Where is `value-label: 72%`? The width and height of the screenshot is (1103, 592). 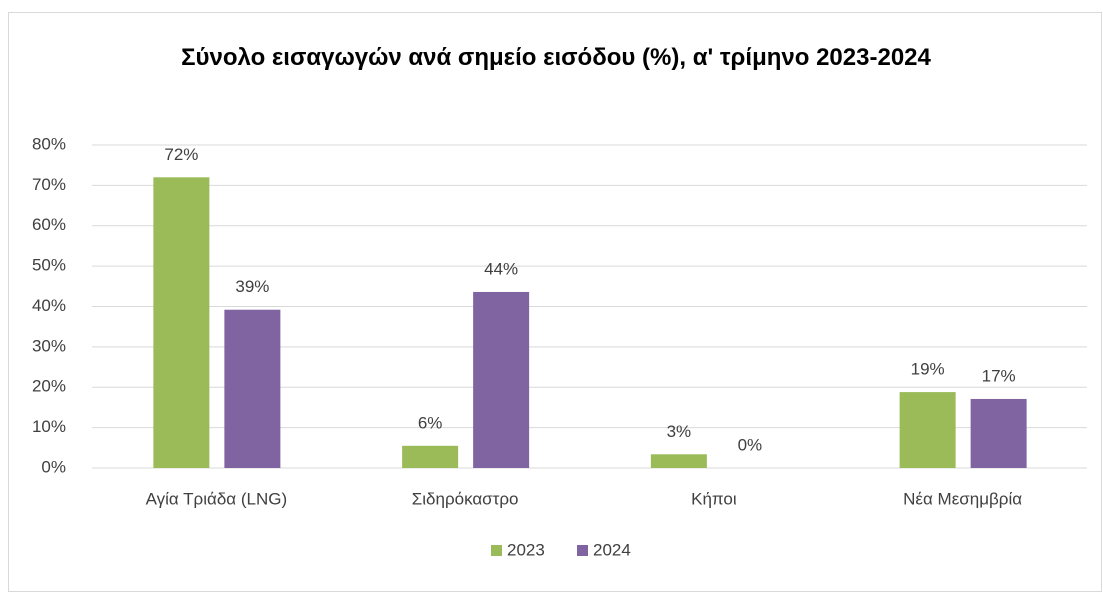 value-label: 72% is located at coordinates (181, 154).